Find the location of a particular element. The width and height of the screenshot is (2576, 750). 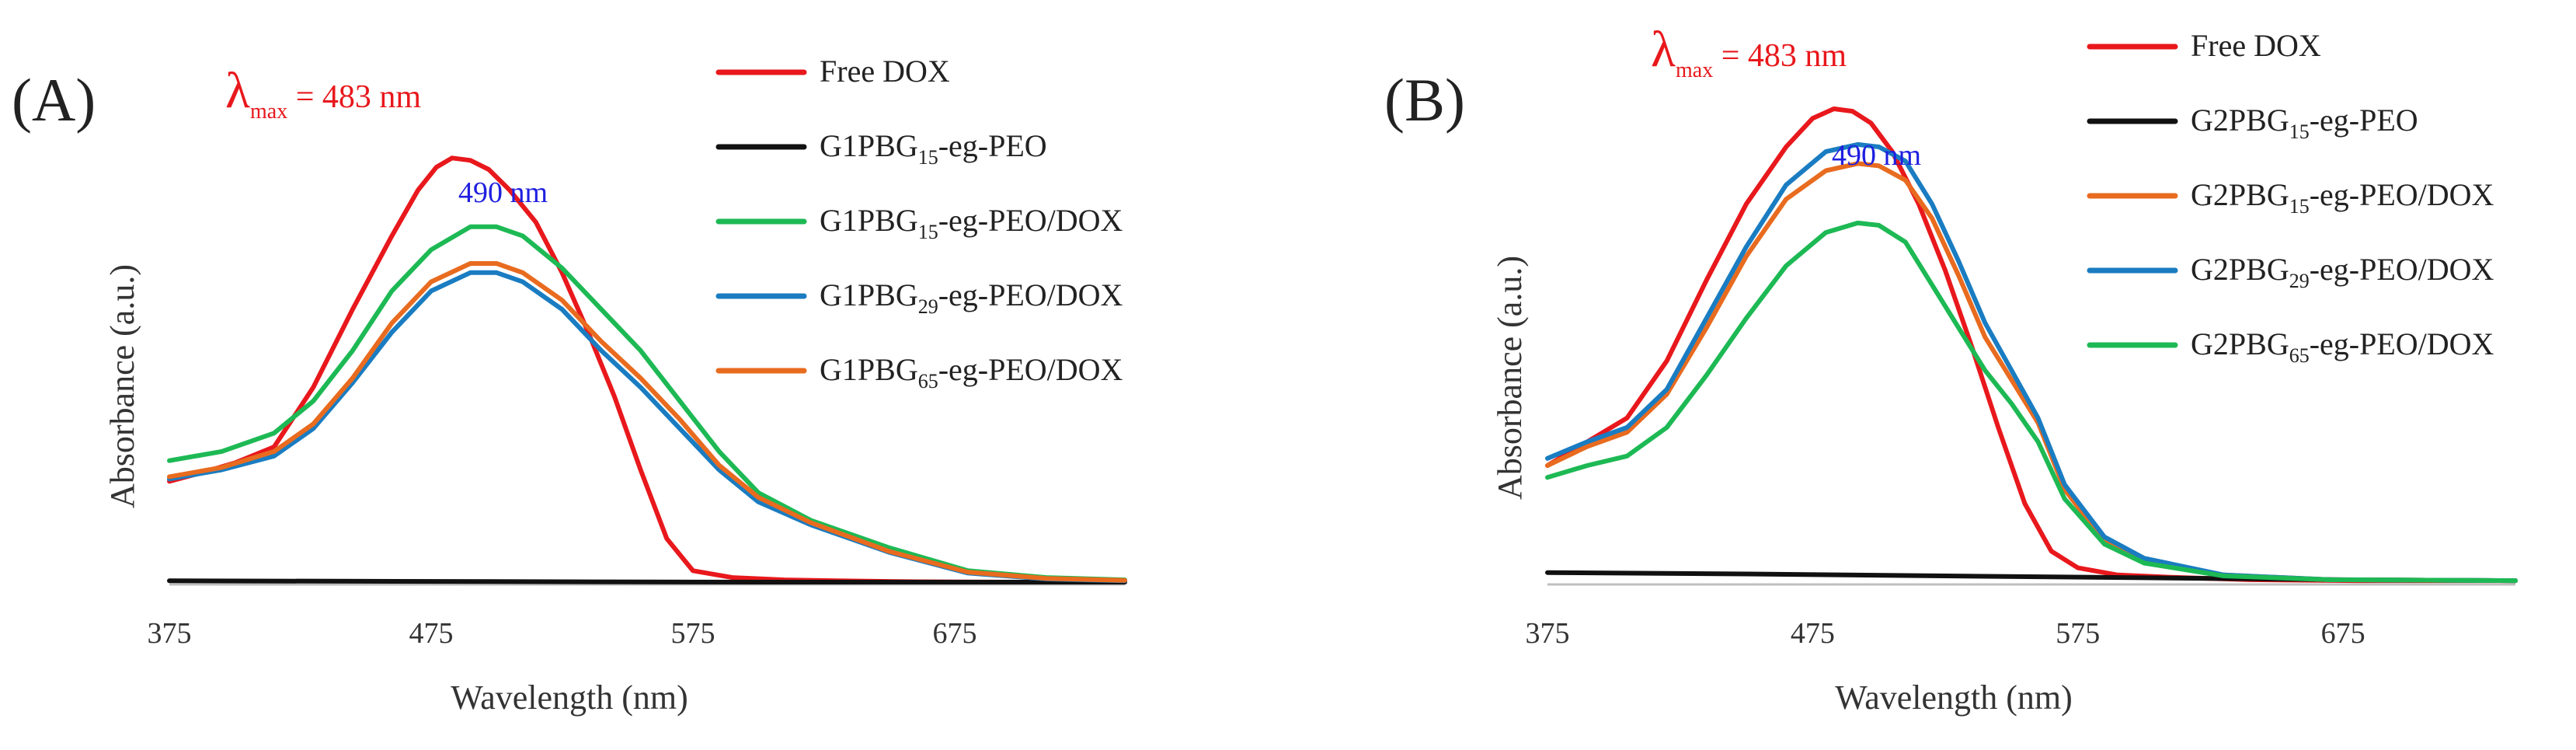

legend-label: G1PBG15-eg-PEO/DOX is located at coordinates (971, 223).